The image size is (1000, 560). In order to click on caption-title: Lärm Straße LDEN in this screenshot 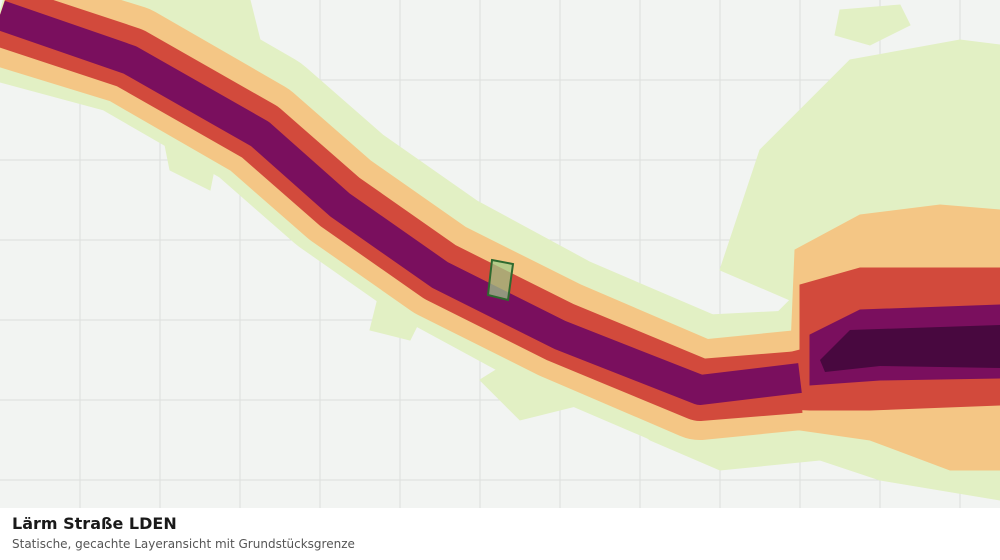, I will do `click(94, 523)`.